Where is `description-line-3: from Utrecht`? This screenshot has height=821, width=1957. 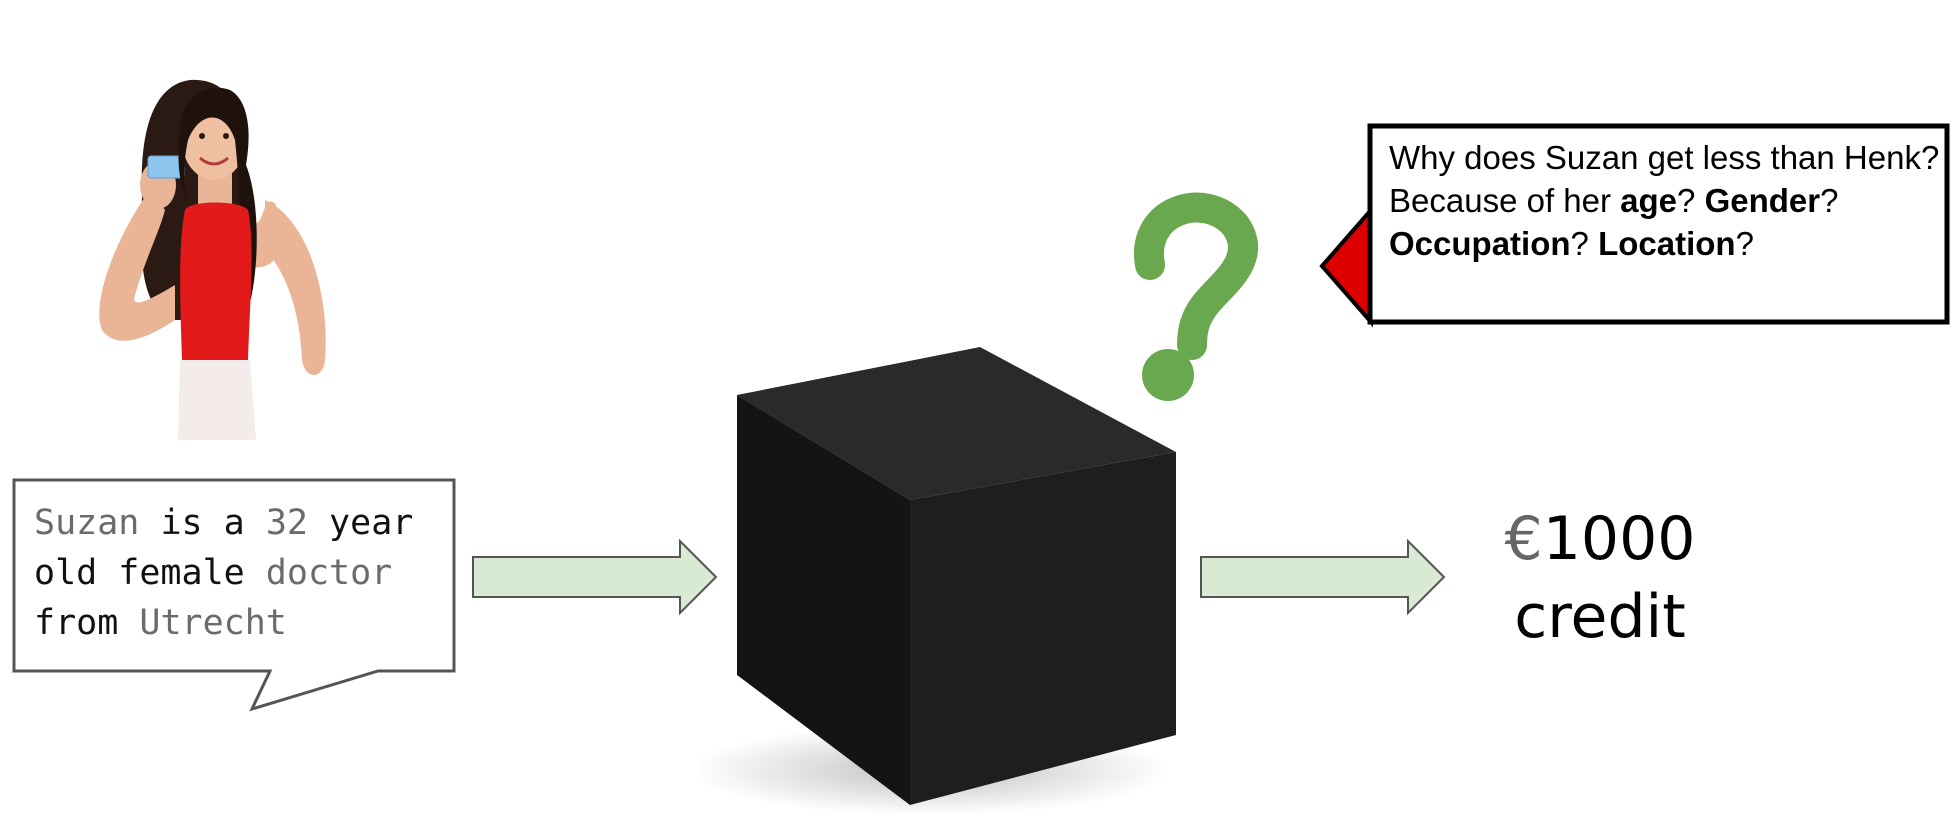 description-line-3: from Utrecht is located at coordinates (244, 623).